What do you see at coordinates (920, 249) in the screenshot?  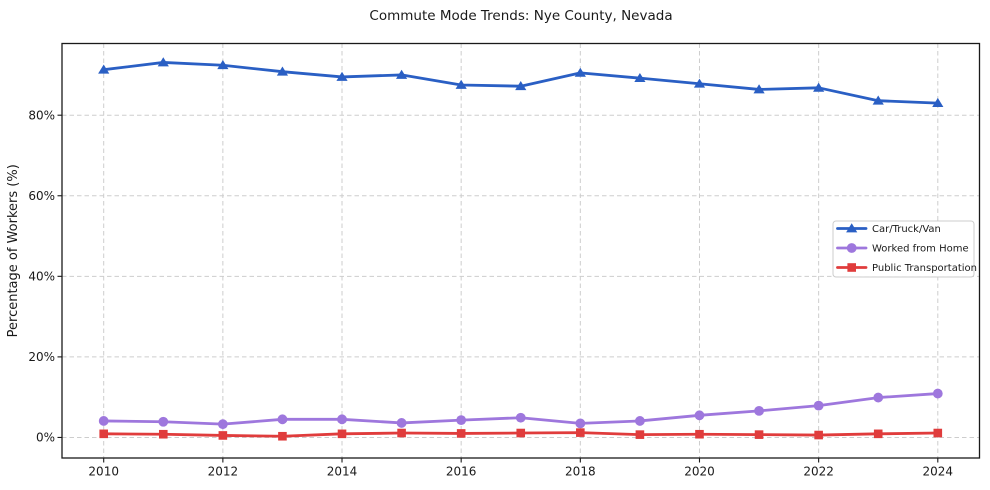 I see `legend-label: Worked from Home` at bounding box center [920, 249].